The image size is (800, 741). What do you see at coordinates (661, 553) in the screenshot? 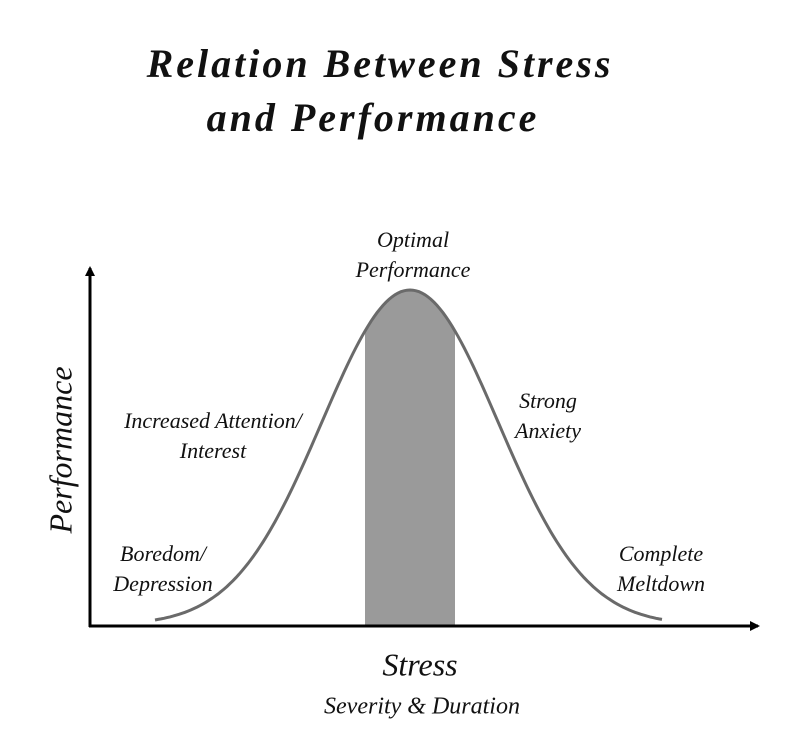
I see `zone-label: Complete` at bounding box center [661, 553].